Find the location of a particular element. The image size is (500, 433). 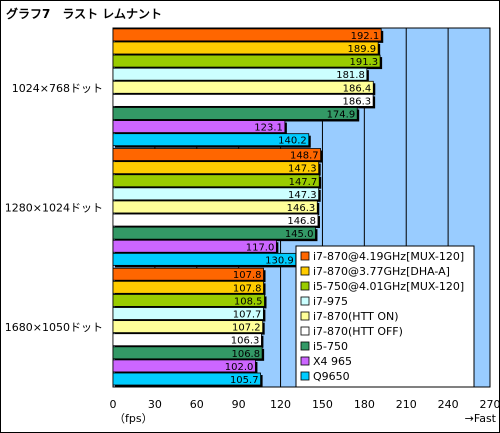

chart-title: グラフ7 ラスト レムナント is located at coordinates (84, 13).